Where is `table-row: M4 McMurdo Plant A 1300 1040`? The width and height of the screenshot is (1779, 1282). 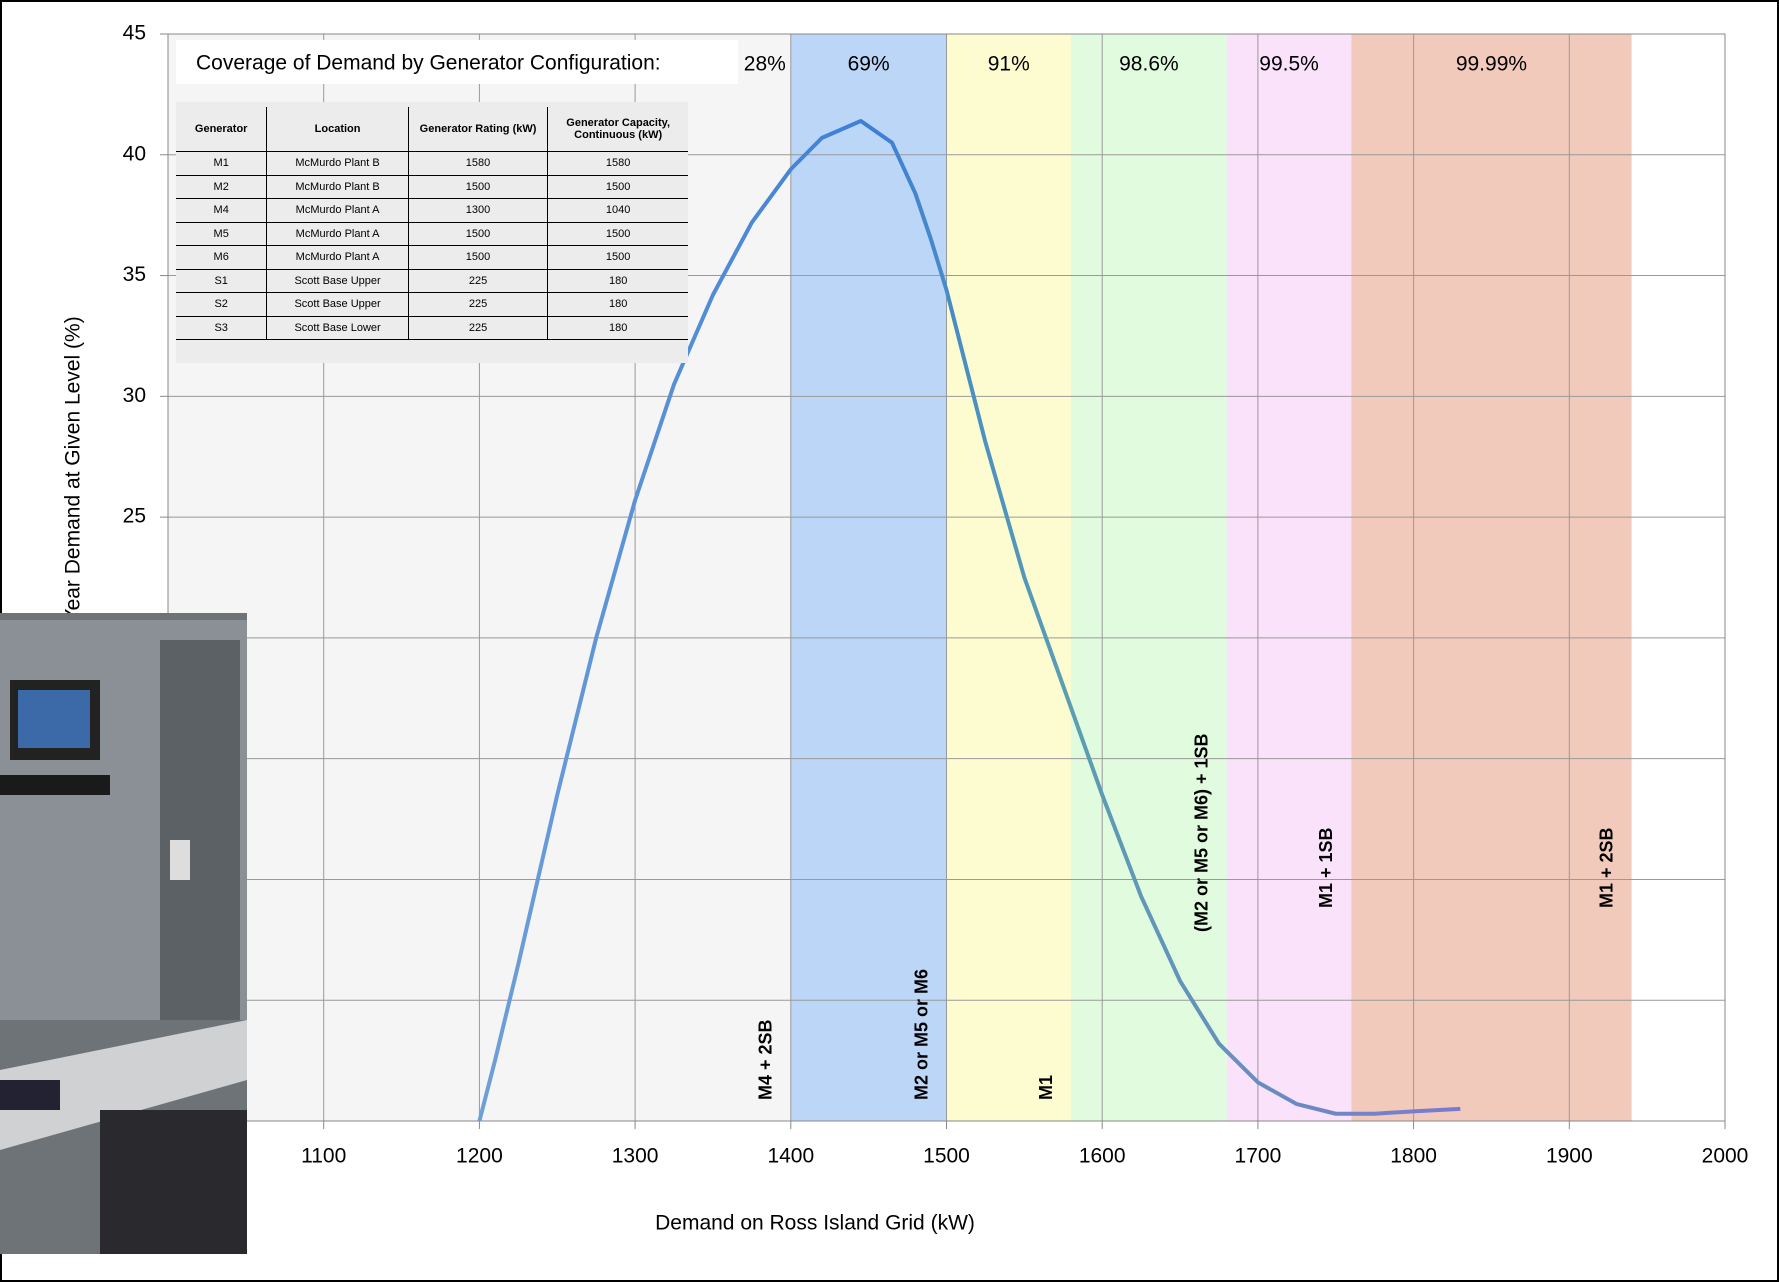 table-row: M4 McMurdo Plant A 1300 1040 is located at coordinates (432, 210).